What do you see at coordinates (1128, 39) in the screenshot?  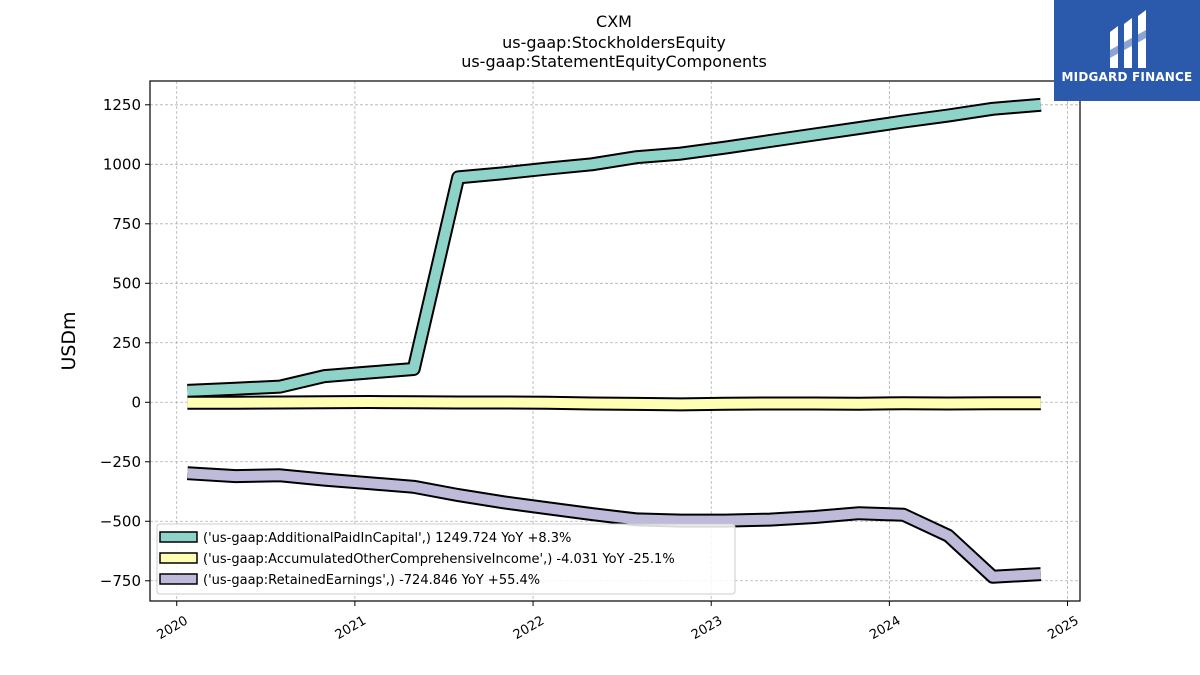 I see `midgard-logo-icon` at bounding box center [1128, 39].